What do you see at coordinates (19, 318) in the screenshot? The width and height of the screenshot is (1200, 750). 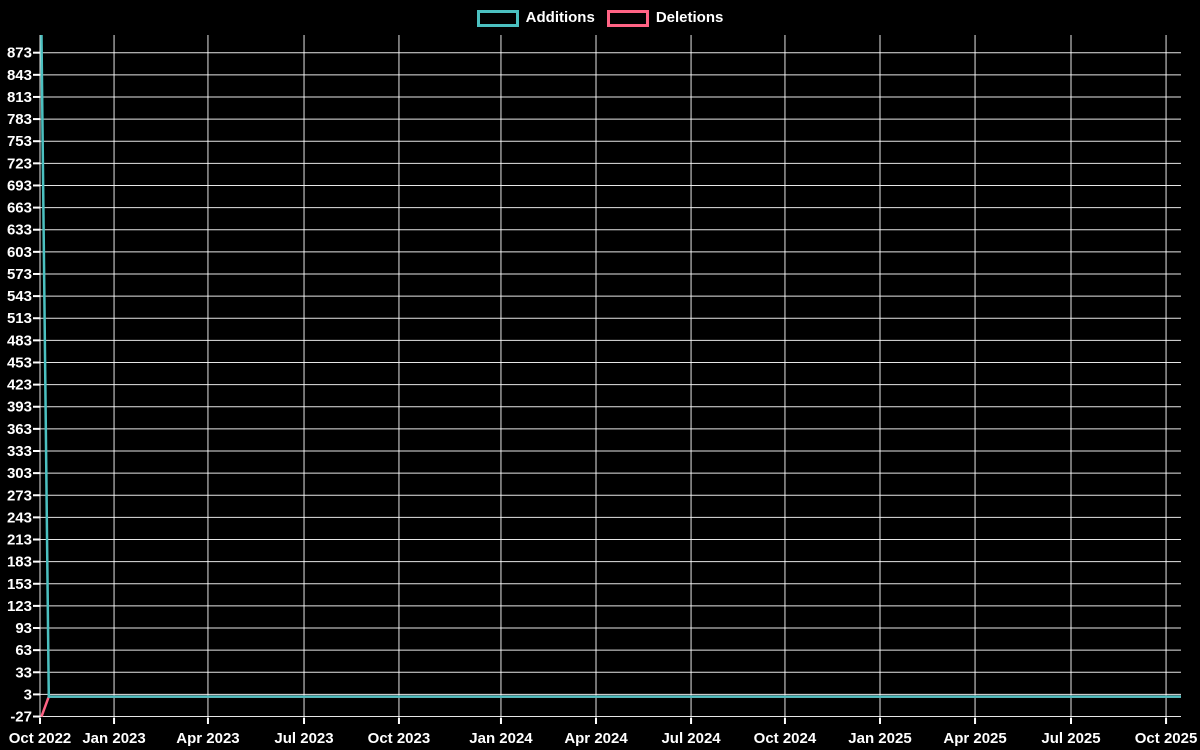 I see `y-tick-label: 513` at bounding box center [19, 318].